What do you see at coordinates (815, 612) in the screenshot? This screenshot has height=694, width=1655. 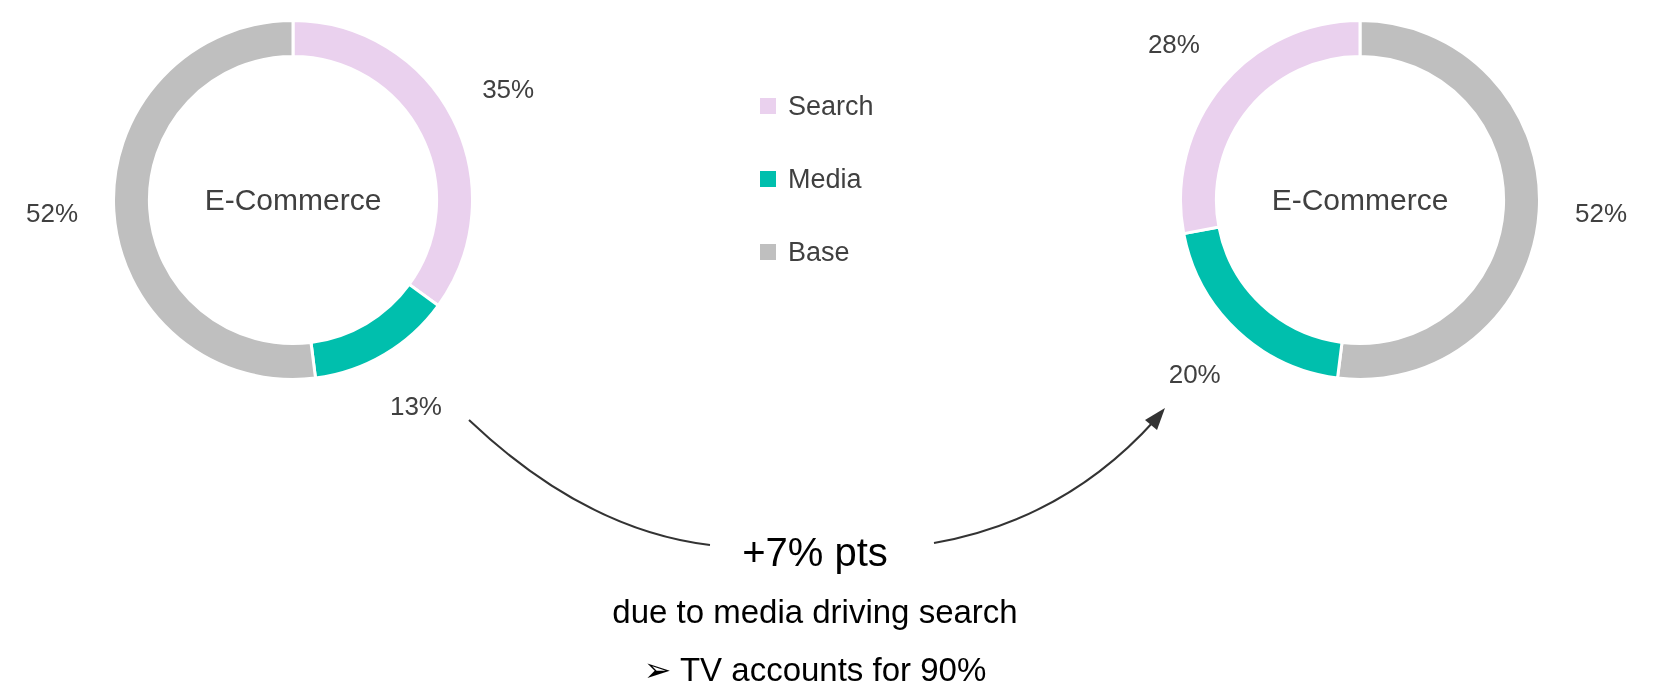 I see `text: due to media driving search` at bounding box center [815, 612].